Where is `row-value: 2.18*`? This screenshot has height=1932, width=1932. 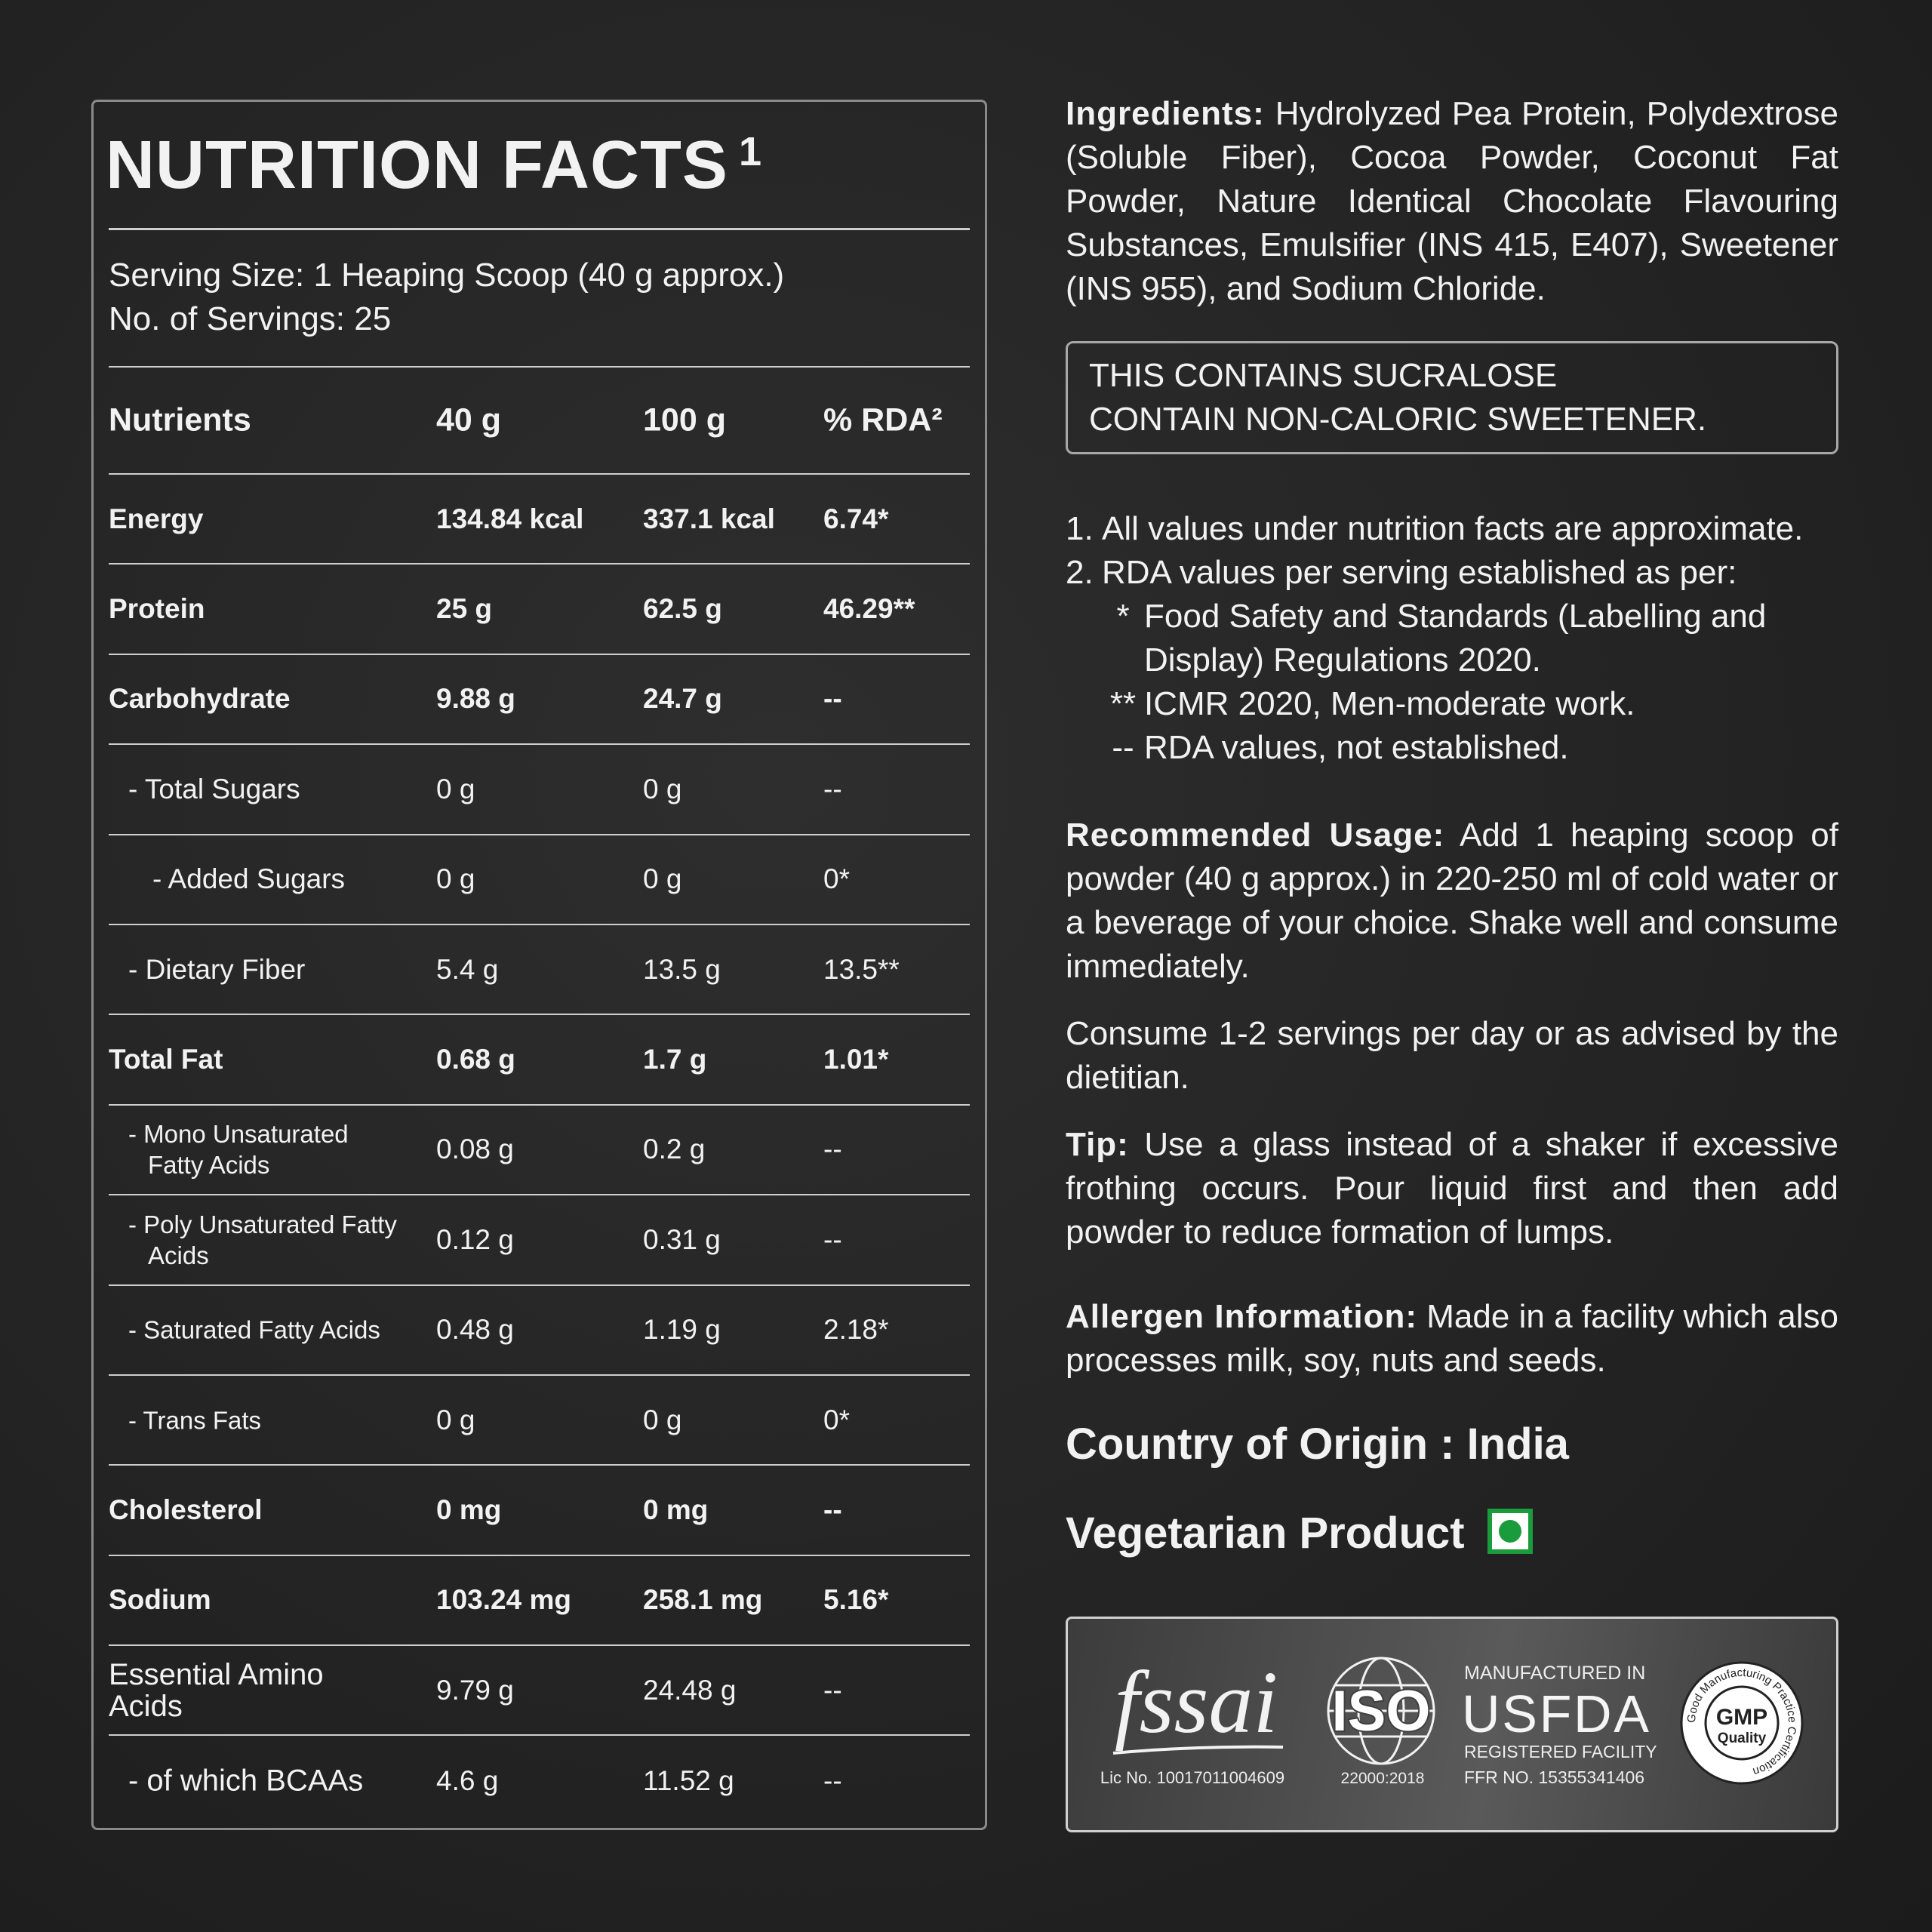 row-value: 2.18* is located at coordinates (856, 1330).